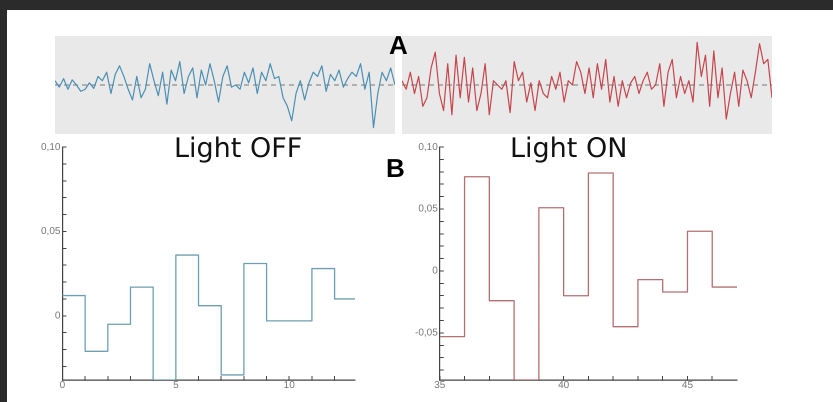  Describe the element at coordinates (569, 148) in the screenshot. I see `chart-title: Light ON` at that location.